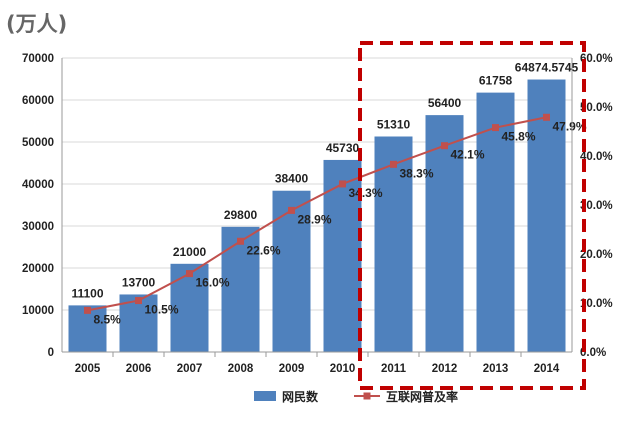 This screenshot has width=640, height=427. What do you see at coordinates (445, 103) in the screenshot?
I see `bar-value-label: 56400` at bounding box center [445, 103].